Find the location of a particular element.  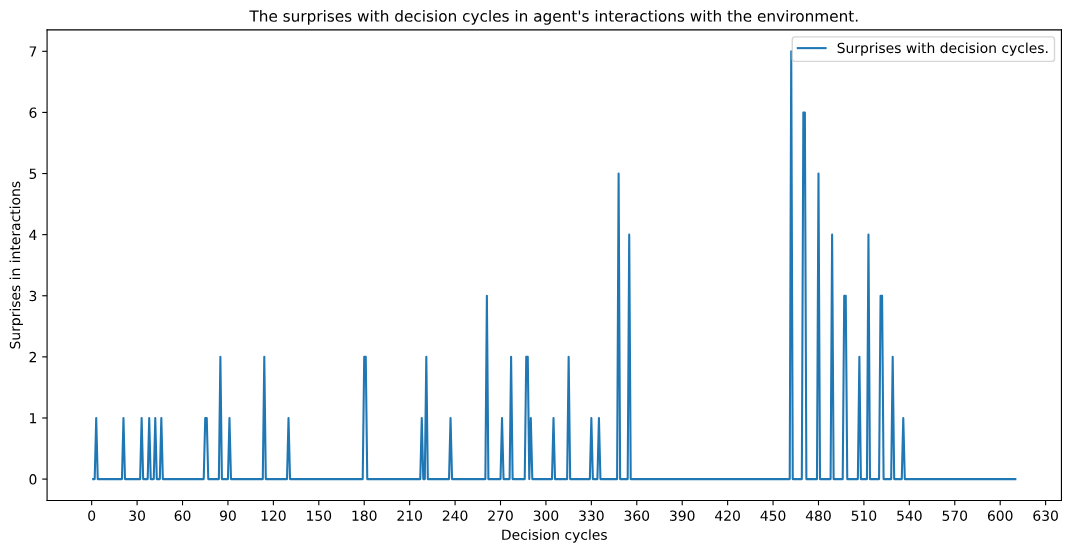

y-tick-label: 0 is located at coordinates (33, 479).